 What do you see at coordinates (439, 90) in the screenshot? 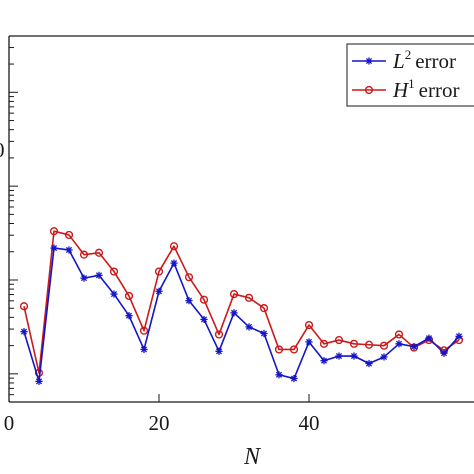
I see `legend-h1-word: error` at bounding box center [439, 90].